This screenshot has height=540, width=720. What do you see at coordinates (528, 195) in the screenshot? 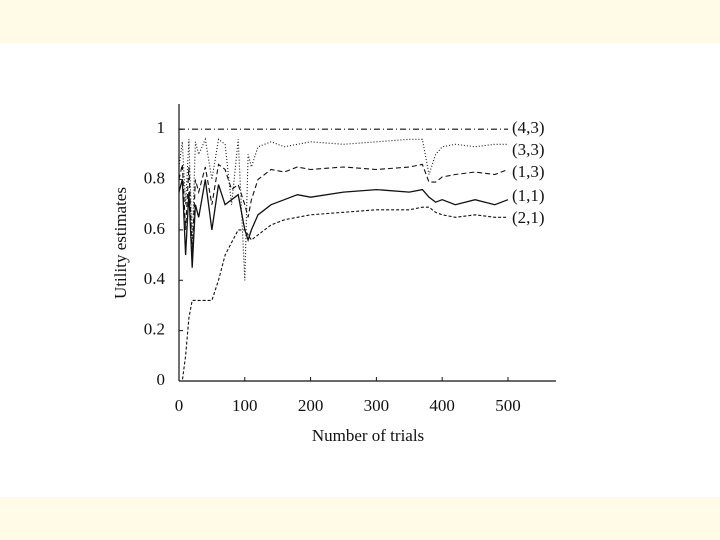
I see `series-label: (1,1)` at bounding box center [528, 195].